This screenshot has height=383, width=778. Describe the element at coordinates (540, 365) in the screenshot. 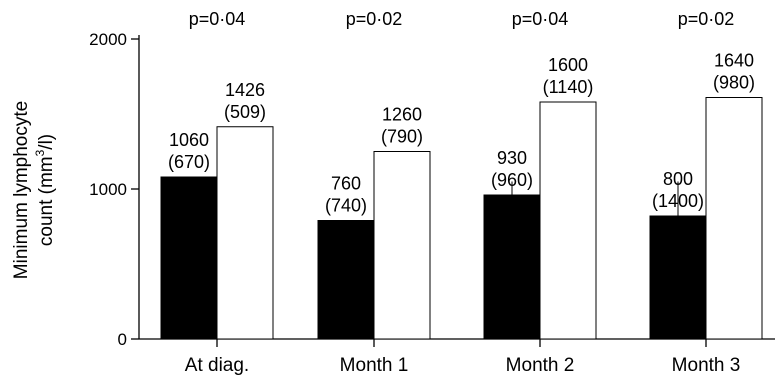

I see `x-tick-label: Month 2` at that location.